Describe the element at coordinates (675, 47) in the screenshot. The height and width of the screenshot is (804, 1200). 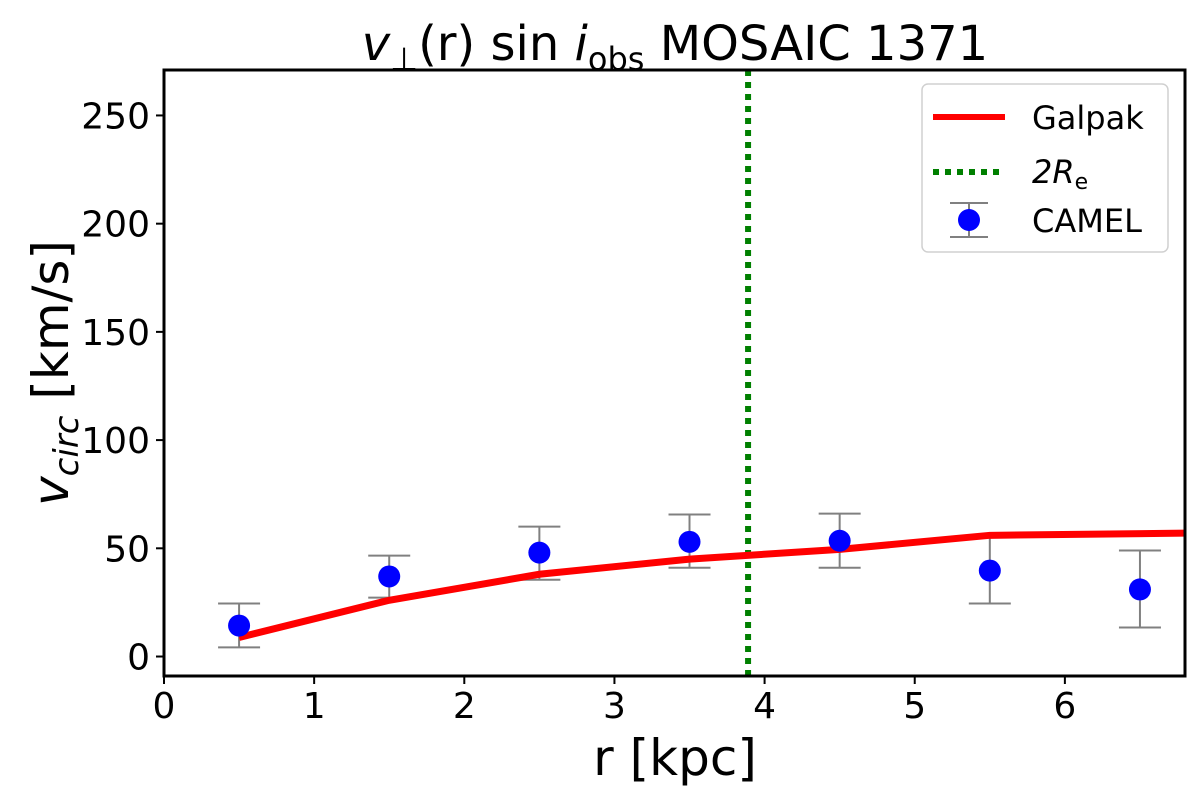
I see `chart-title: v⊥(r) sin iobs MOSAIC 1371` at that location.